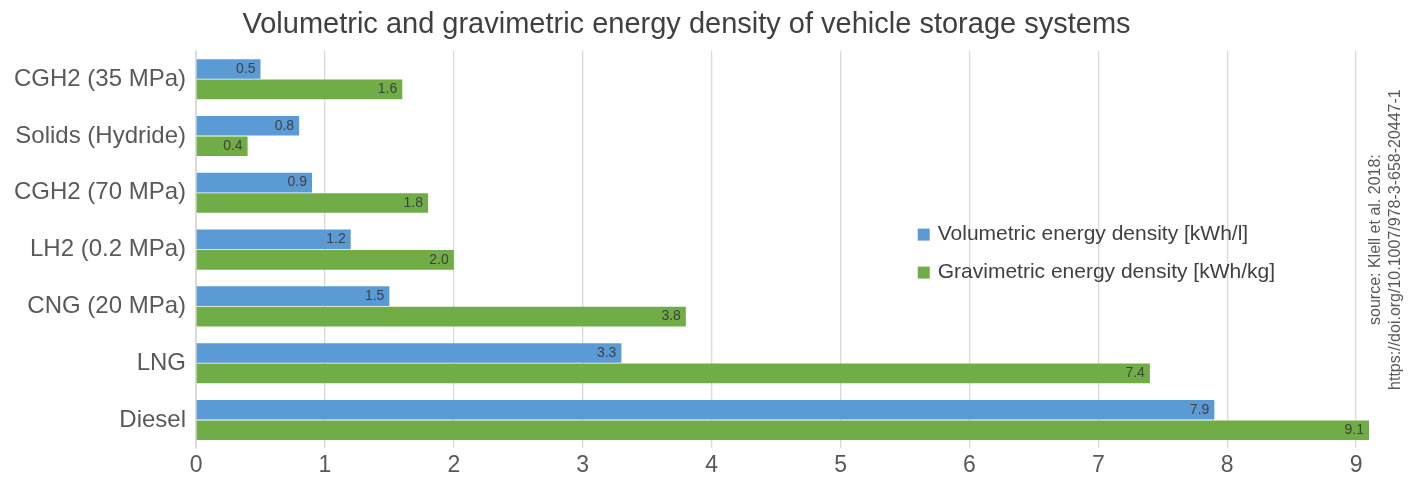 This screenshot has height=486, width=1414. Describe the element at coordinates (413, 201) in the screenshot. I see `data-label: 1.8` at that location.